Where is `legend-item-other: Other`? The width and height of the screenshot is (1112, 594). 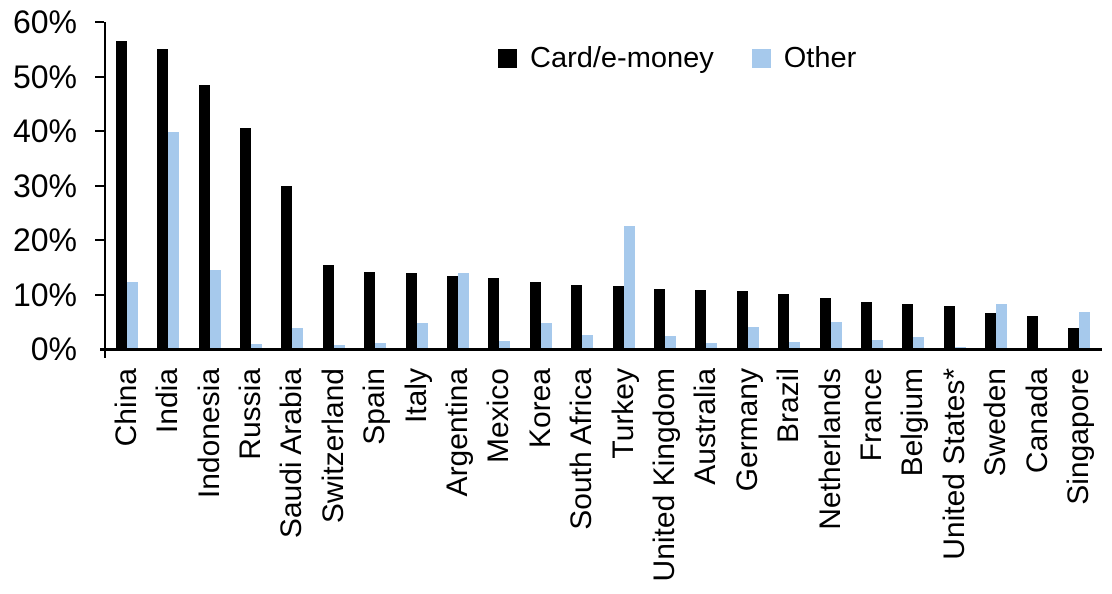 legend-item-other: Other is located at coordinates (804, 58).